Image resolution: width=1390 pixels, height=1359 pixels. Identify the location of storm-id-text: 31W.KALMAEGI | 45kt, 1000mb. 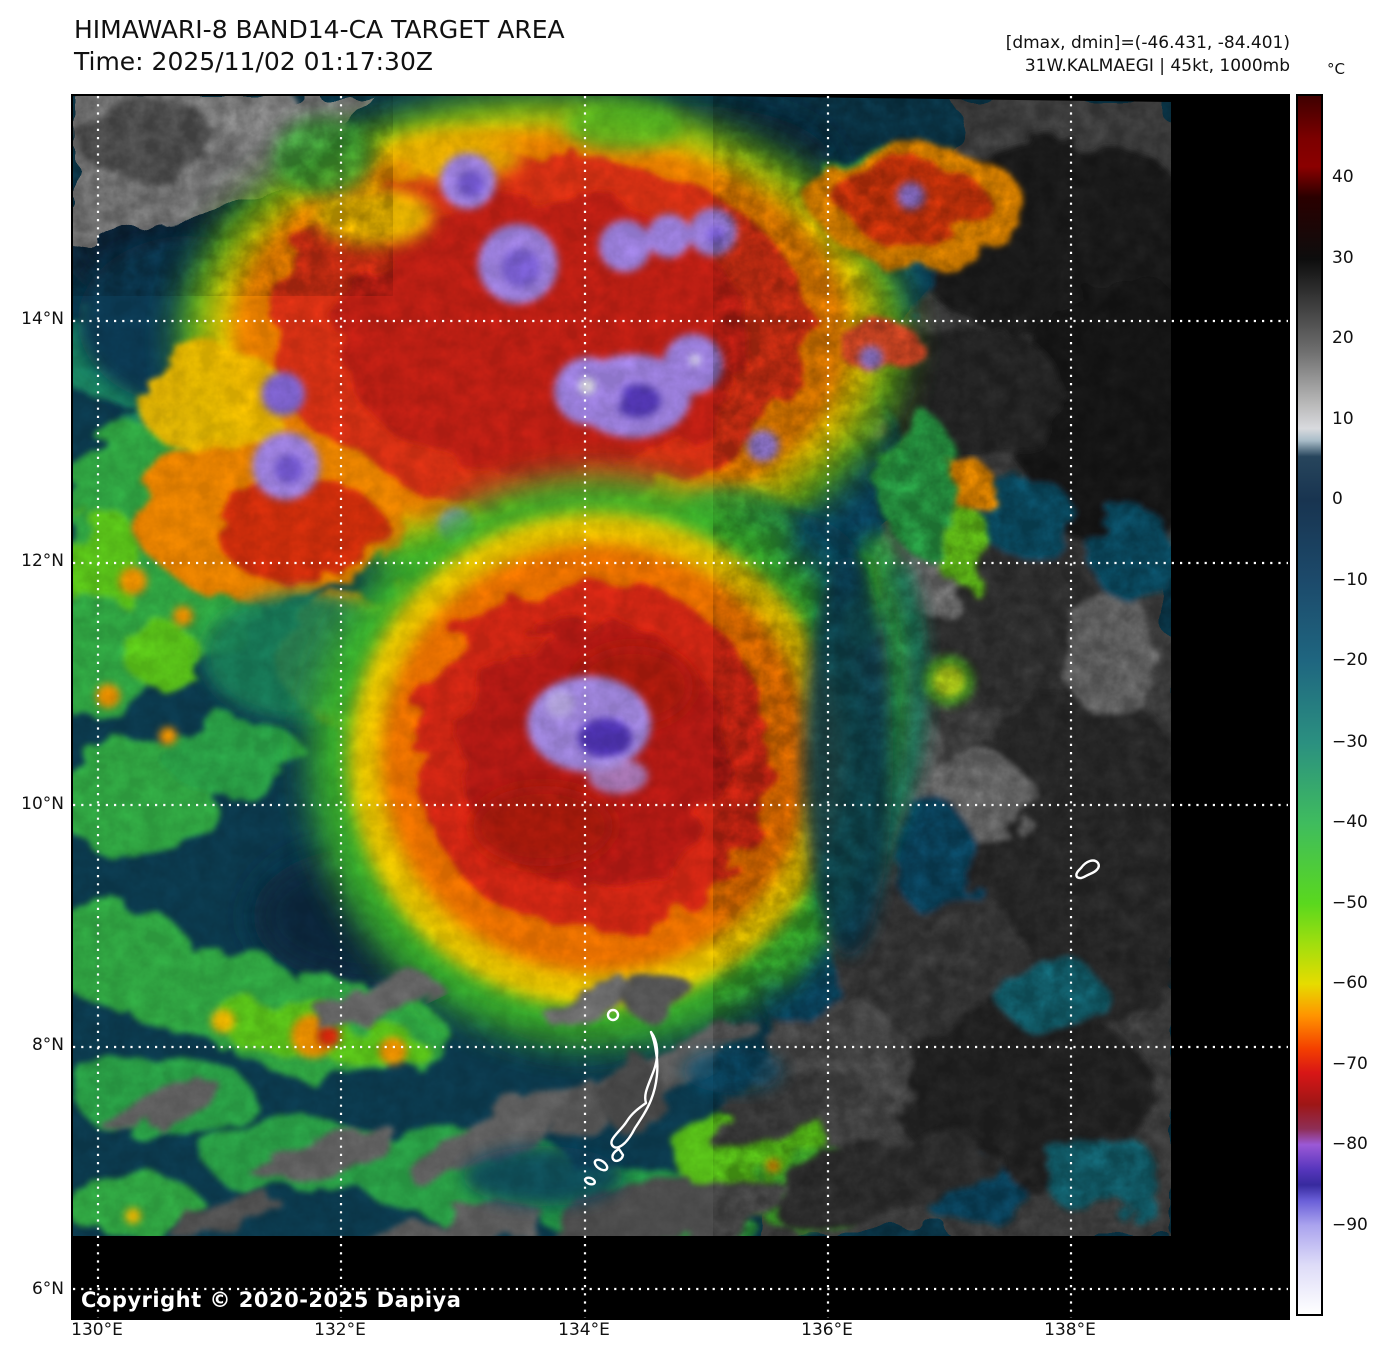
(1157, 66).